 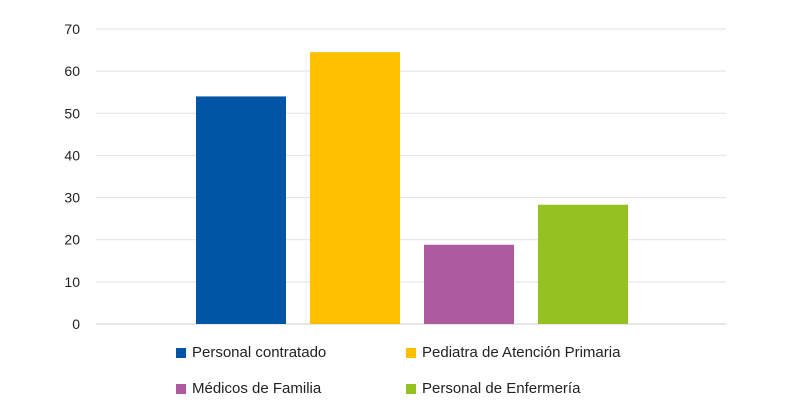 I want to click on bar-pediatra-de-atenci-n-primaria, so click(x=355, y=188).